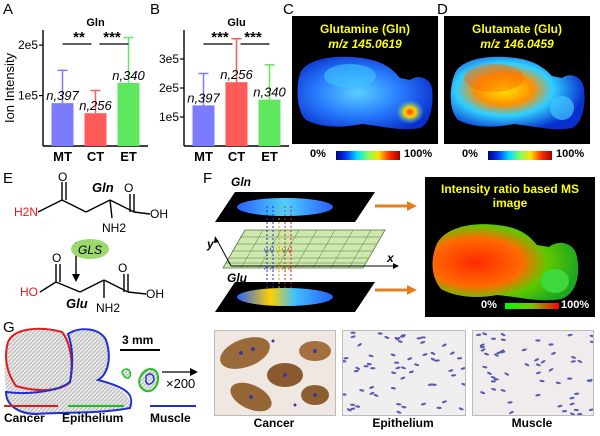 This screenshot has height=436, width=600. What do you see at coordinates (68, 372) in the screenshot?
I see `muscle-outline` at bounding box center [68, 372].